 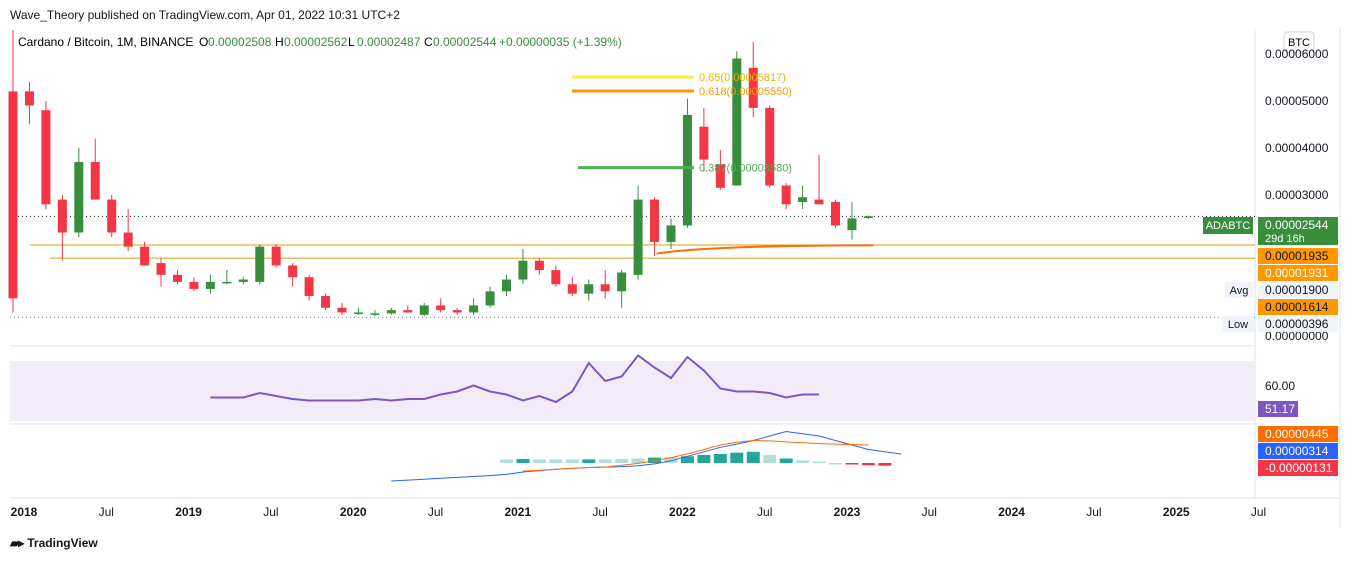 I want to click on currency-button: BTC, so click(x=1299, y=43).